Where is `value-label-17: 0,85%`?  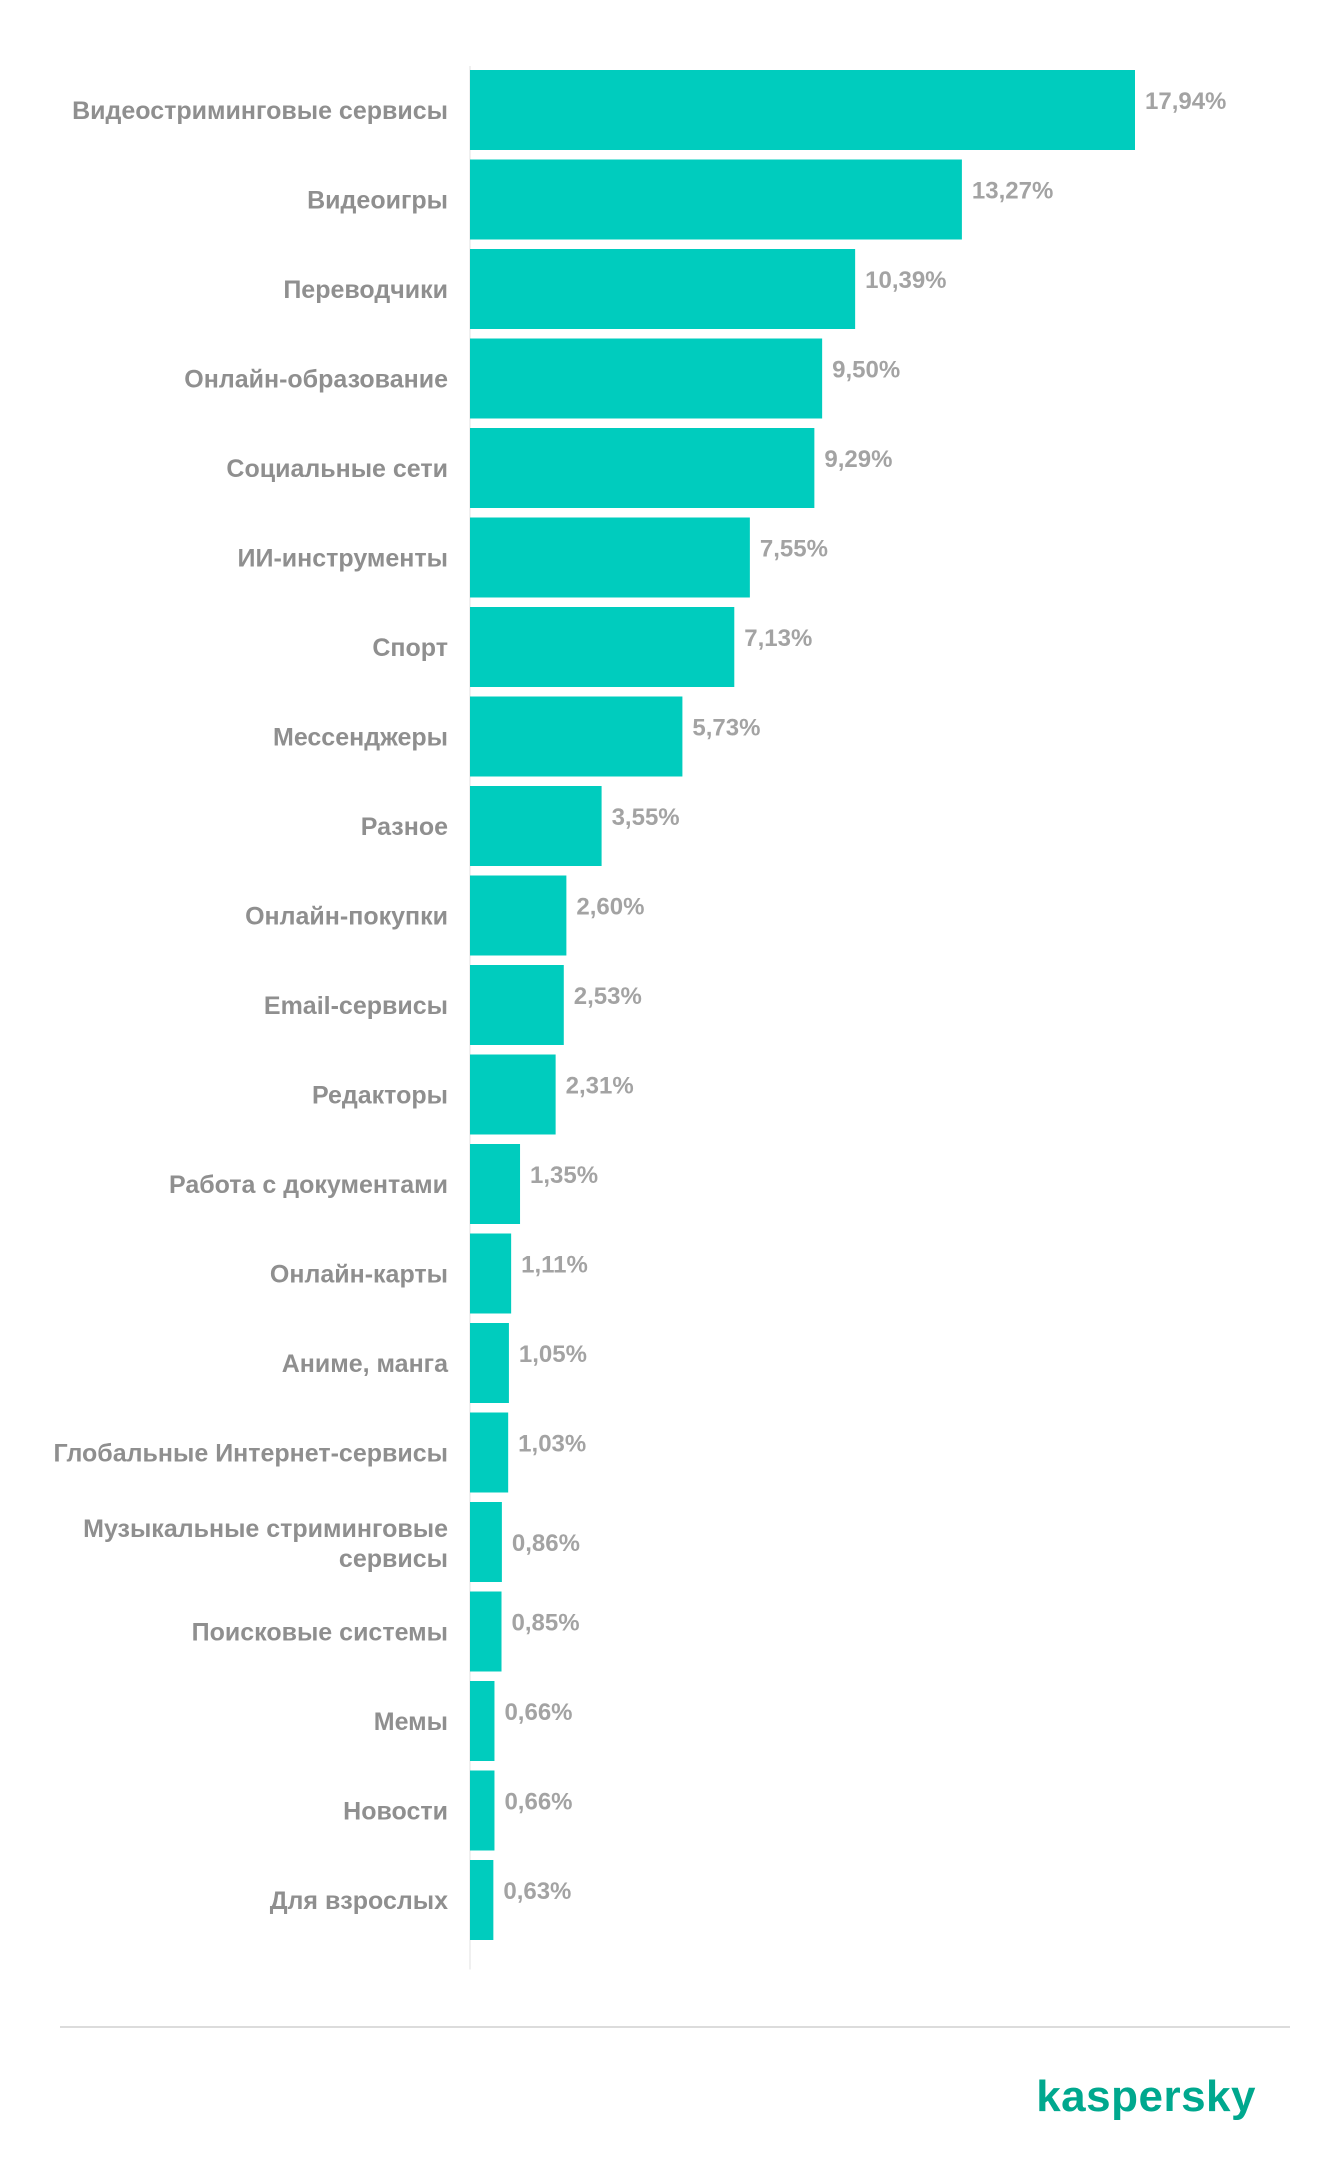 value-label-17: 0,85% is located at coordinates (546, 1623).